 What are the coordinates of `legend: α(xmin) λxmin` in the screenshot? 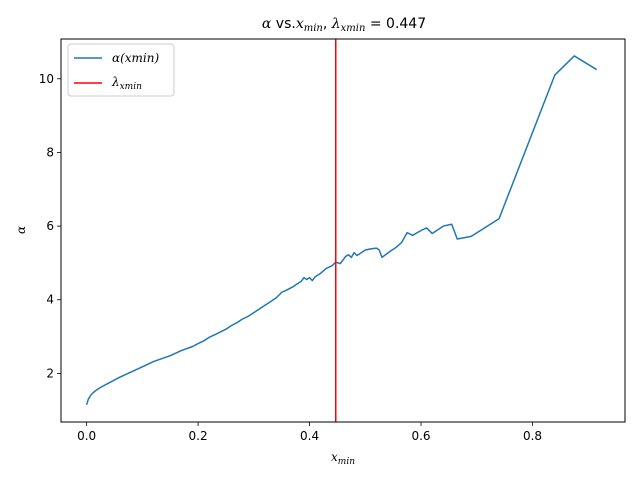 It's located at (121, 70).